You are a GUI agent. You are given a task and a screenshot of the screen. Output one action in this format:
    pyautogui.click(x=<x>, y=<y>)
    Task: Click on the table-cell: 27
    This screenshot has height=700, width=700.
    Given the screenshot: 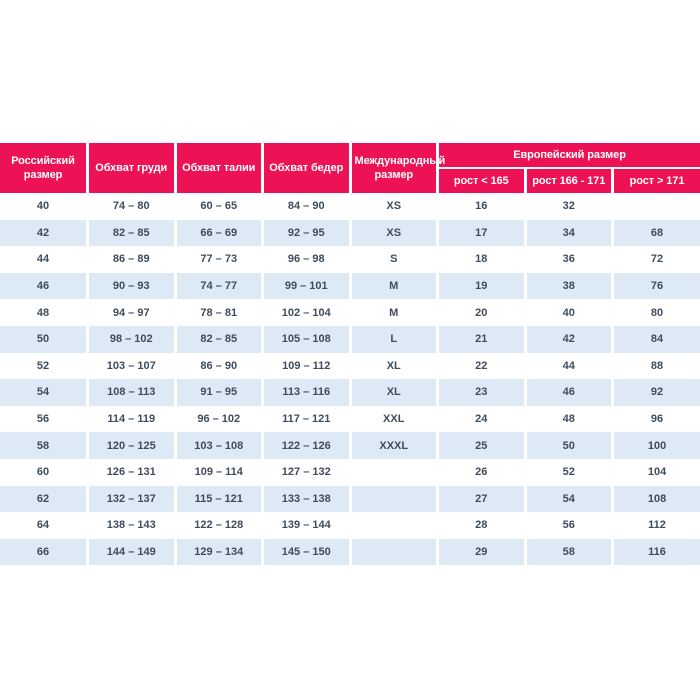 What is the action you would take?
    pyautogui.click(x=482, y=499)
    